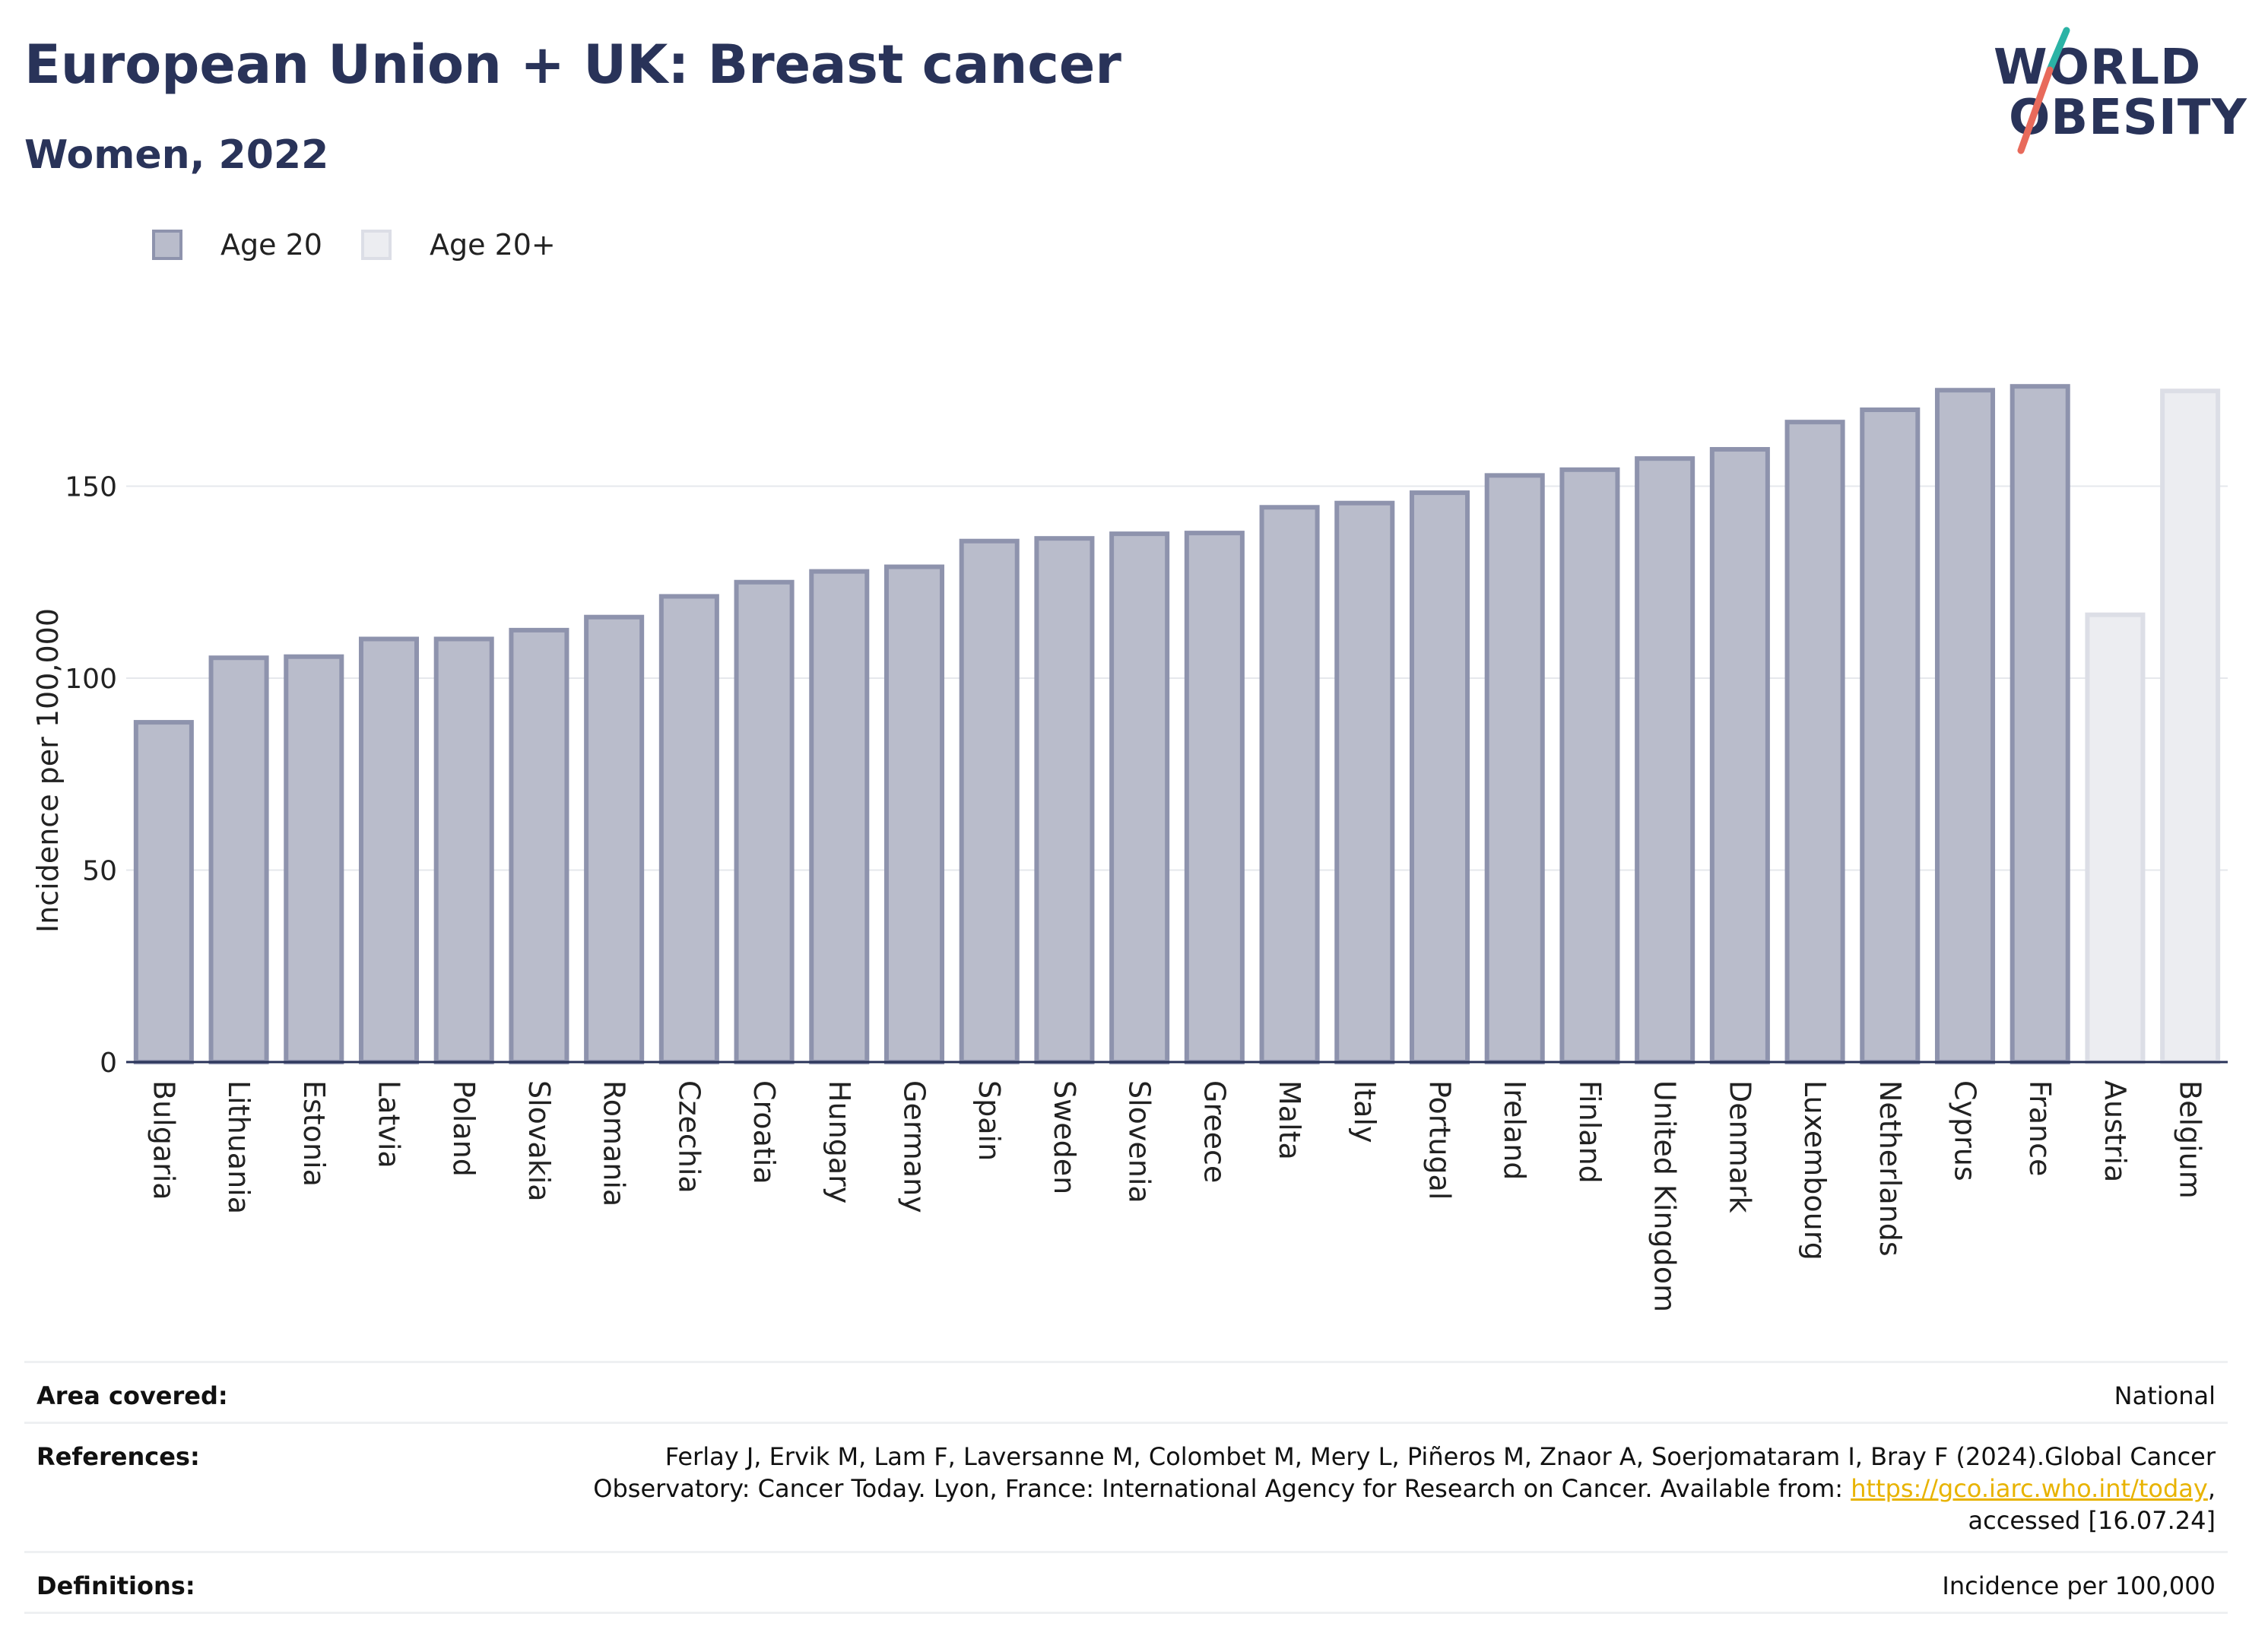 The width and height of the screenshot is (2249, 1652). What do you see at coordinates (614, 839) in the screenshot?
I see `bar-romania` at bounding box center [614, 839].